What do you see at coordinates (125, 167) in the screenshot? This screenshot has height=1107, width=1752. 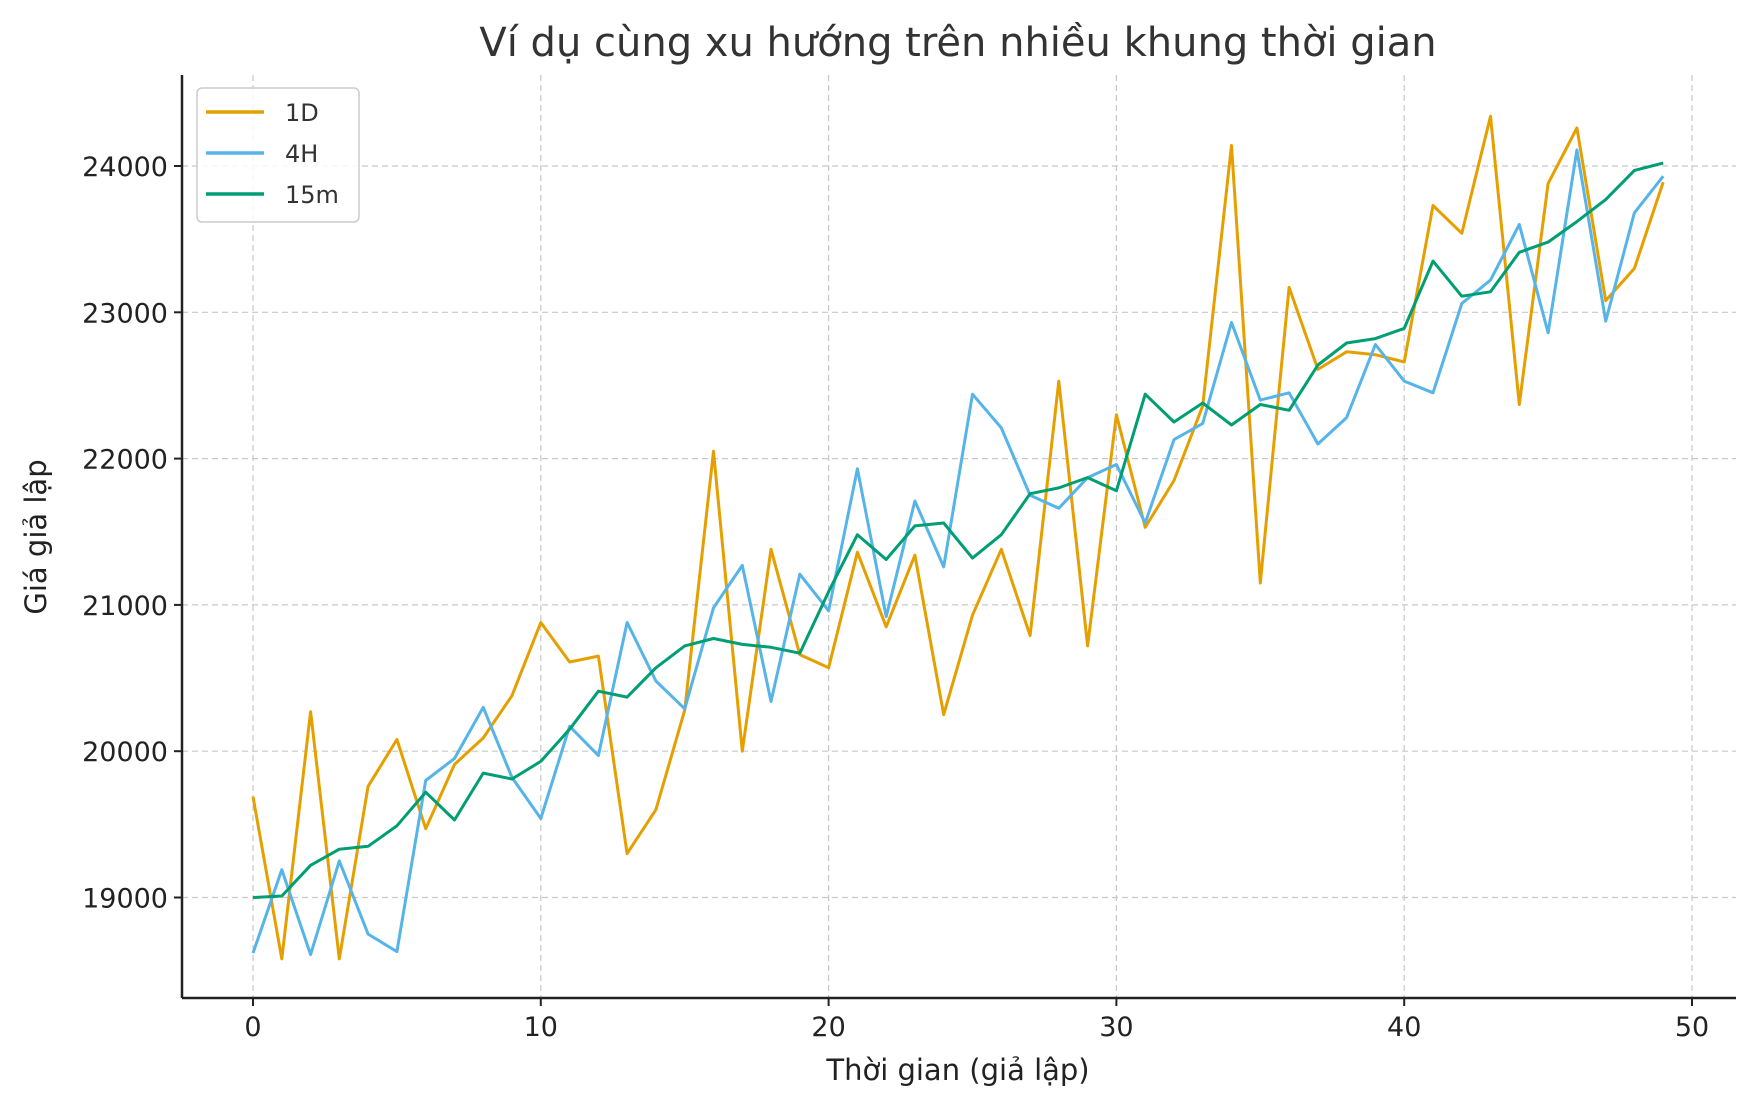 I see `y-tick-label: 24000` at bounding box center [125, 167].